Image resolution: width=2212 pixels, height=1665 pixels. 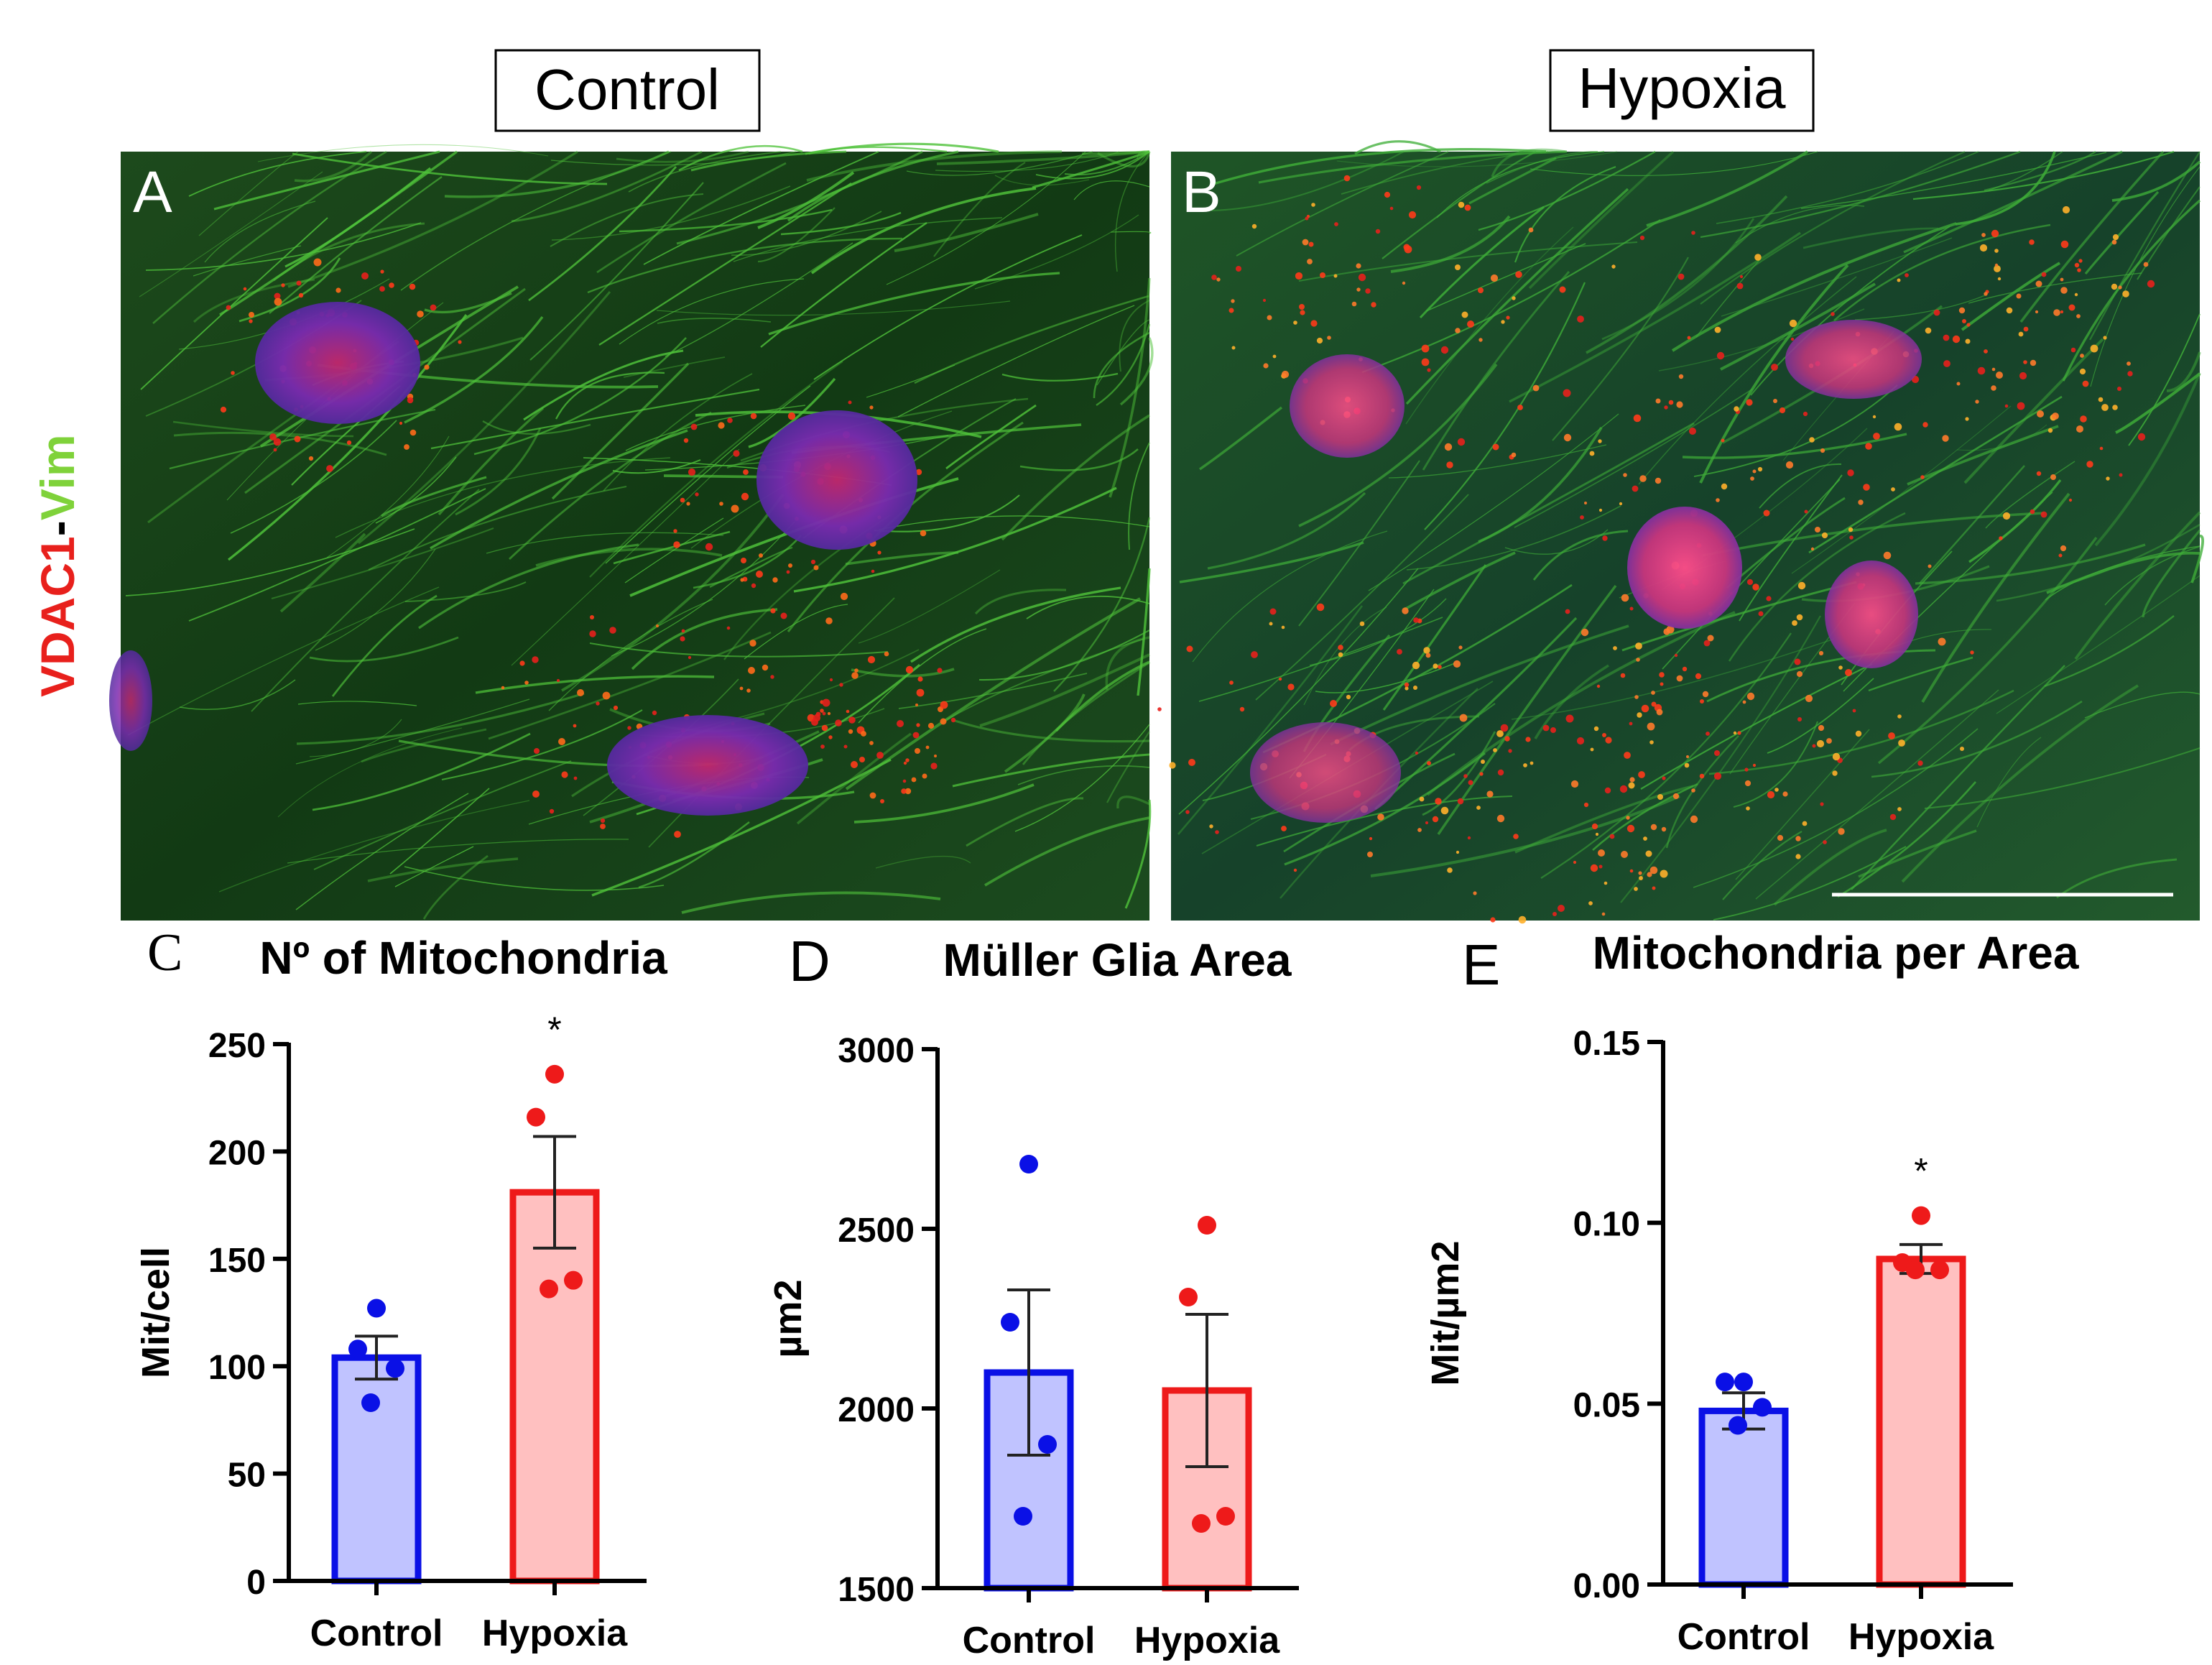 What do you see at coordinates (1682, 90) in the screenshot?
I see `hypoxia-title-box: Hypoxia` at bounding box center [1682, 90].